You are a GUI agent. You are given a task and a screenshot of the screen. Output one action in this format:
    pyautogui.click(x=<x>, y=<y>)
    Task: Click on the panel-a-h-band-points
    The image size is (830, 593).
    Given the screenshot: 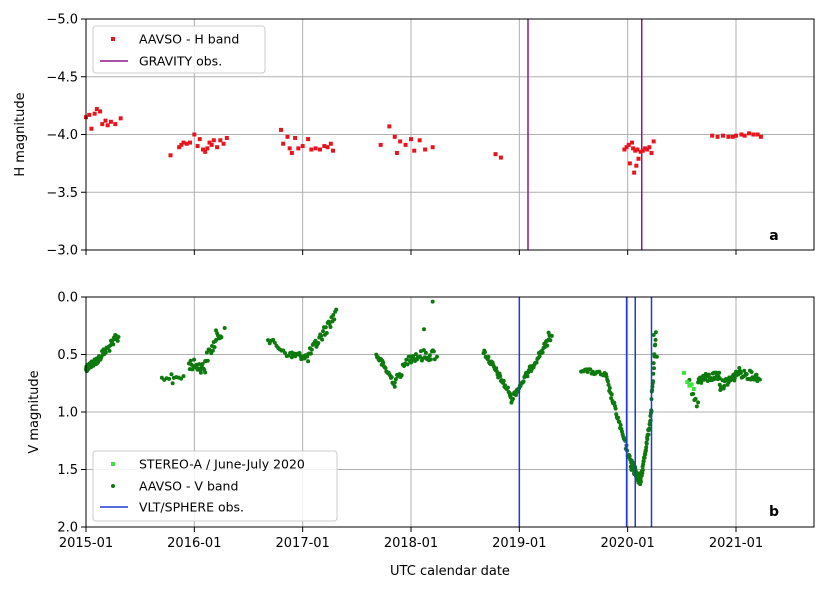 What is the action you would take?
    pyautogui.click(x=423, y=141)
    